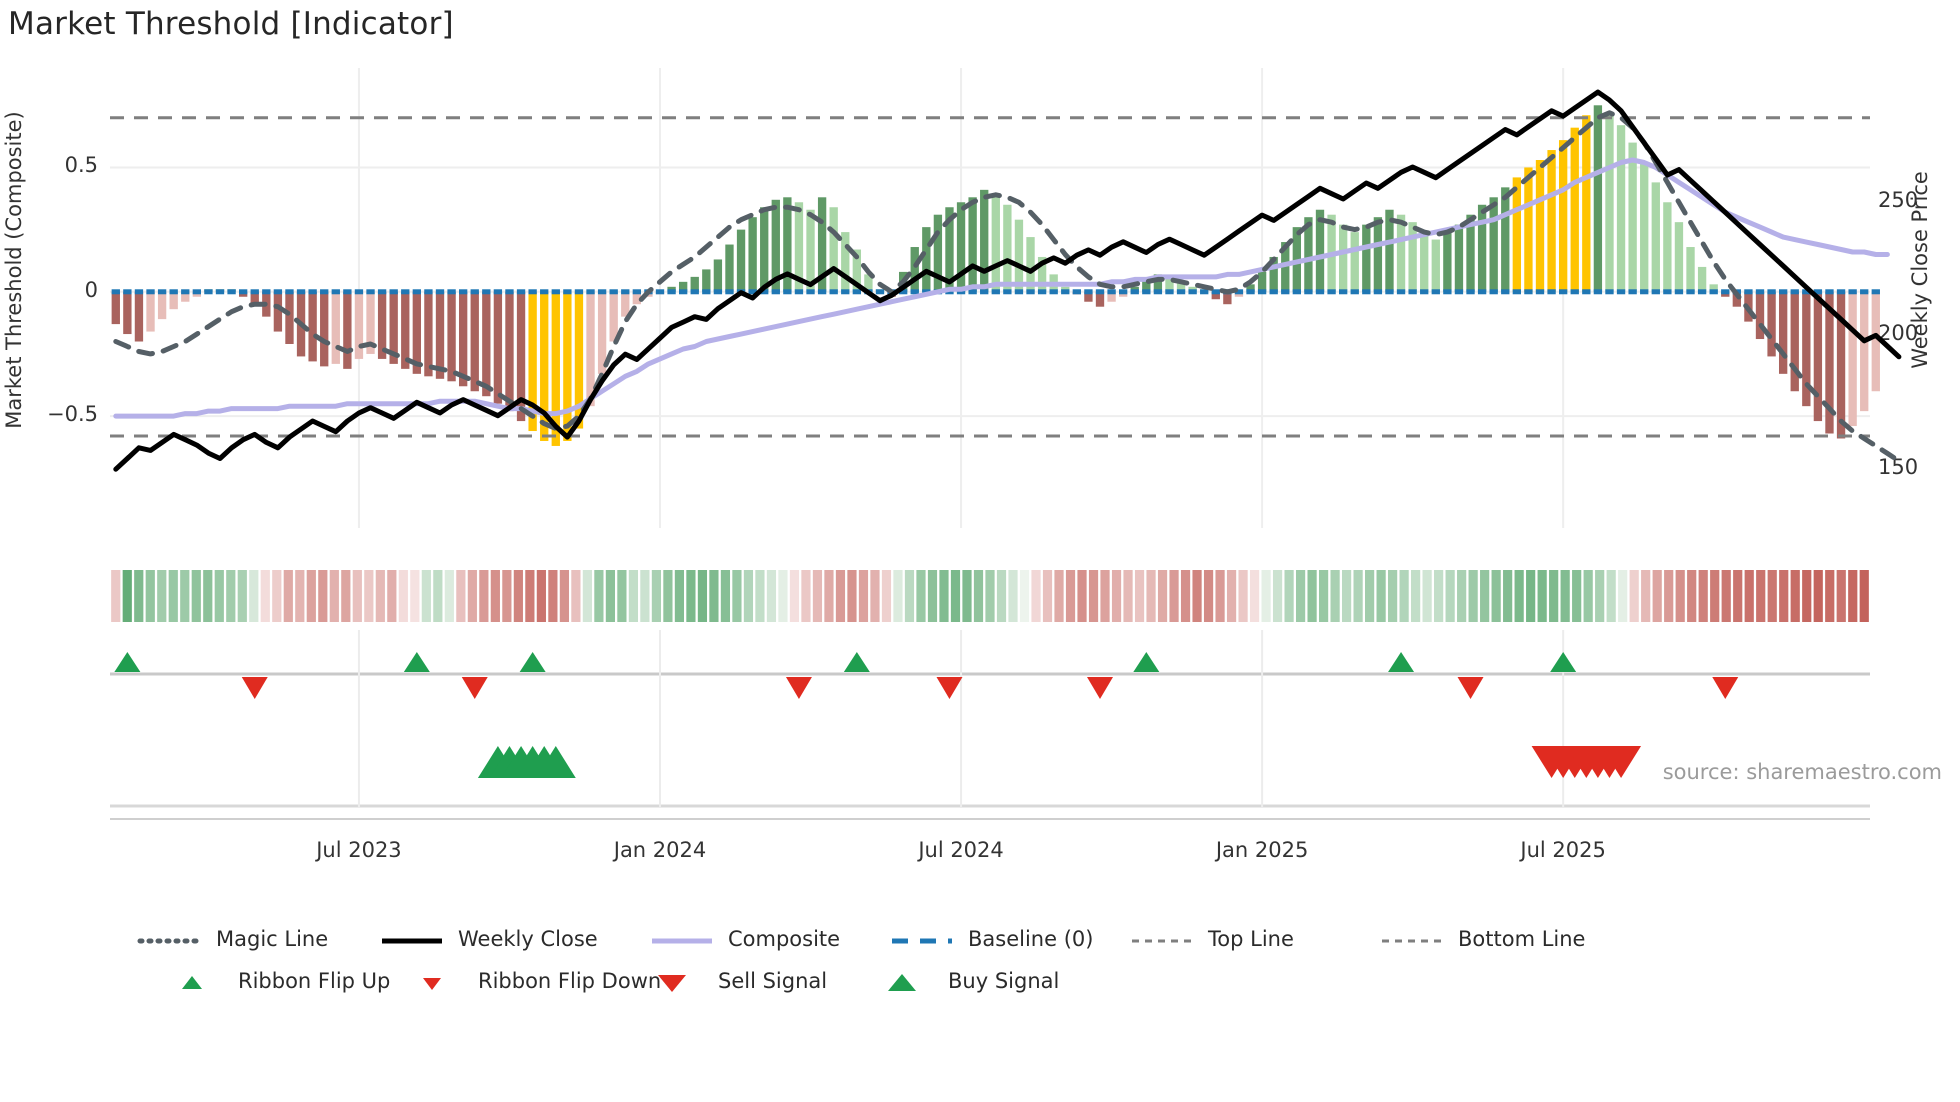  Describe the element at coordinates (964, 981) in the screenshot. I see `legend-item-buy-signal: Buy Signal` at that location.